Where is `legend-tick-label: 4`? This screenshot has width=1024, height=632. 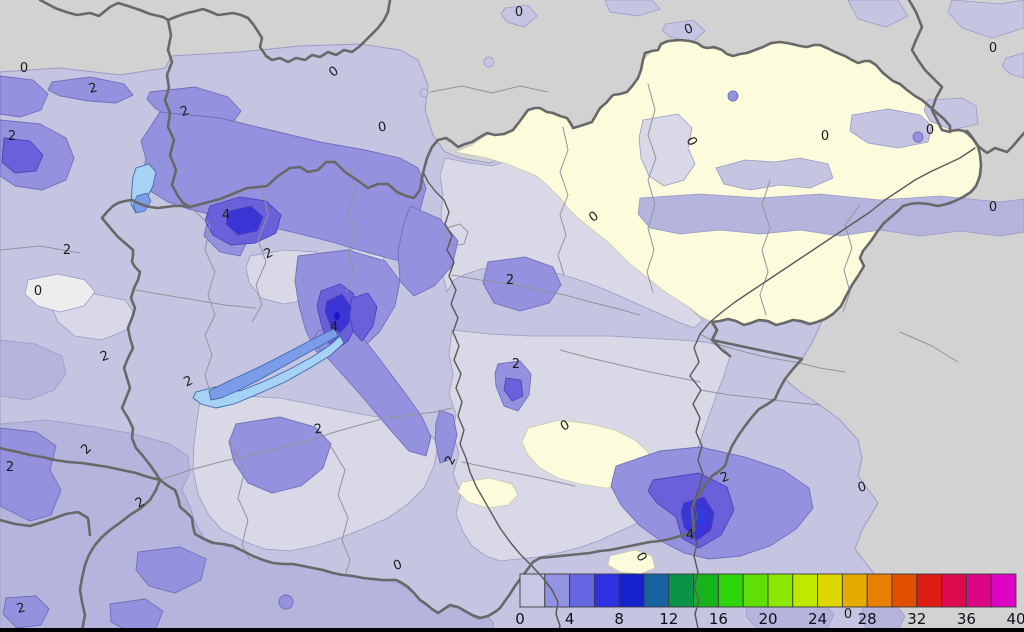 legend-tick-label: 4 is located at coordinates (570, 619).